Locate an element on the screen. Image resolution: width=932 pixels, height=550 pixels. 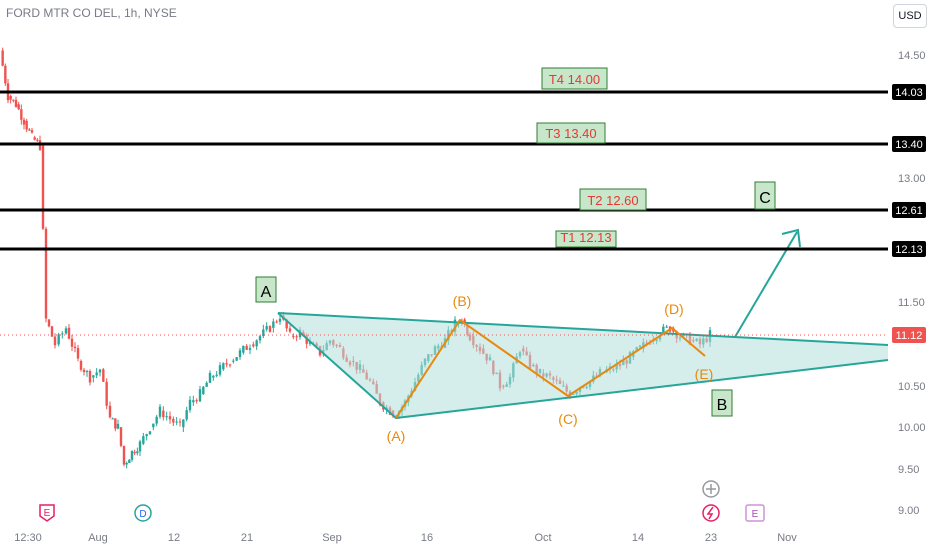
current-price-badge: 11.12 is located at coordinates (909, 335).